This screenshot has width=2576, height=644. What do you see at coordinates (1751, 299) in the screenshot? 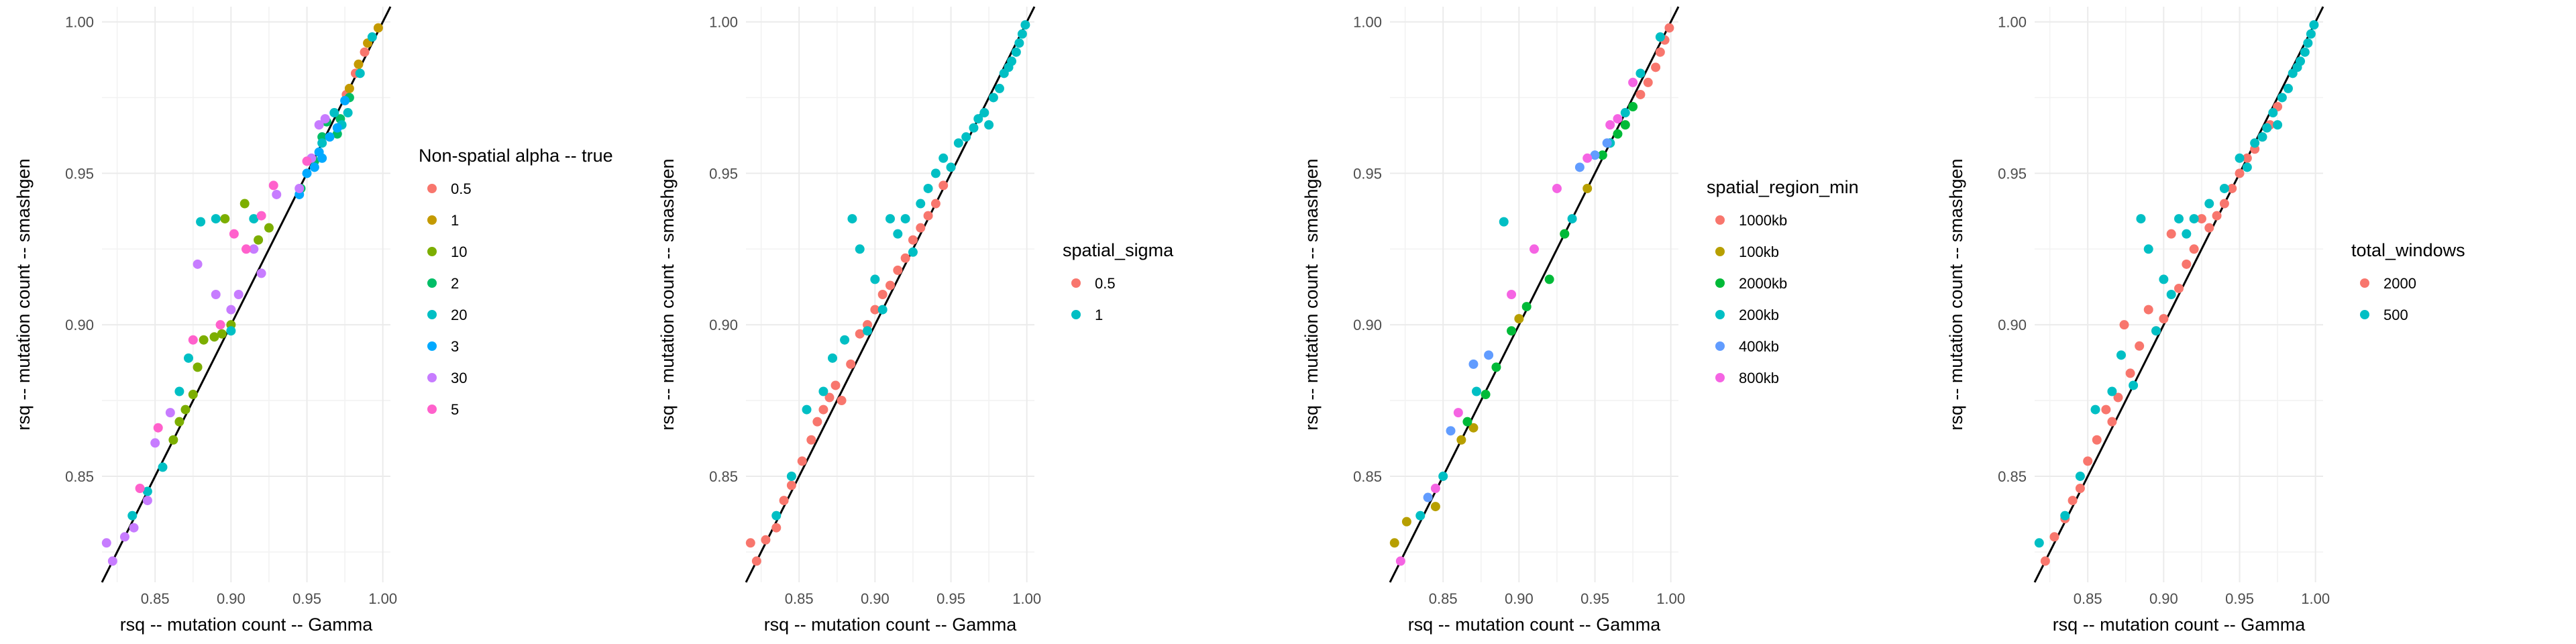
I see `panel-3-legend: 1000kb 100kb 2000kb 200kb 400kb 800kb` at bounding box center [1751, 299].